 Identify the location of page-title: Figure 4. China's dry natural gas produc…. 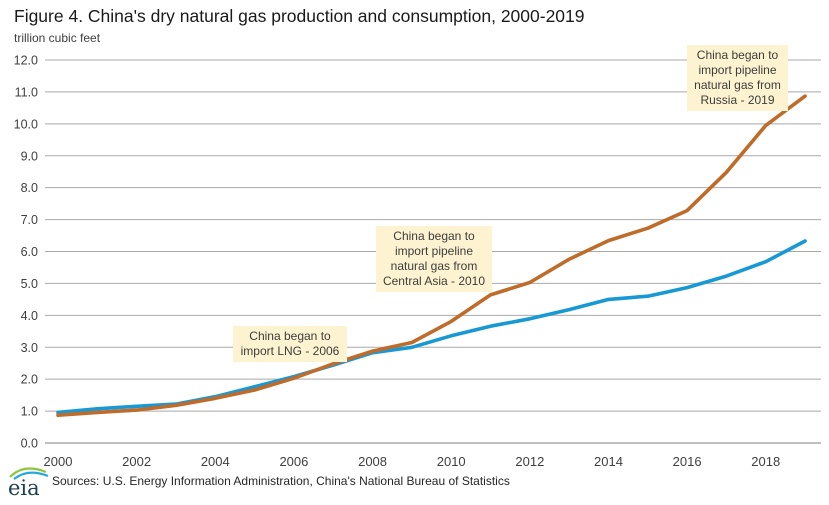
(299, 16).